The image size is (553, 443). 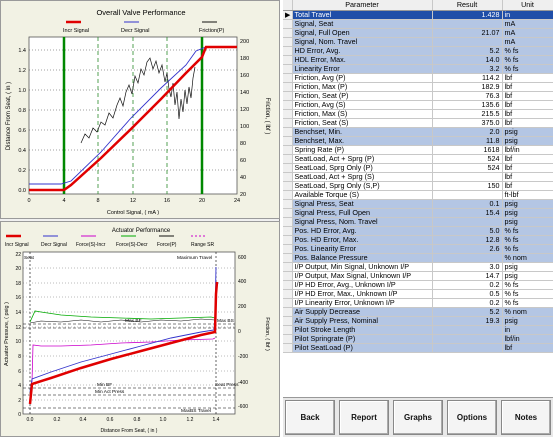 I want to click on cell-parameter: Signal, Nom. Travel, so click(x=362, y=42).